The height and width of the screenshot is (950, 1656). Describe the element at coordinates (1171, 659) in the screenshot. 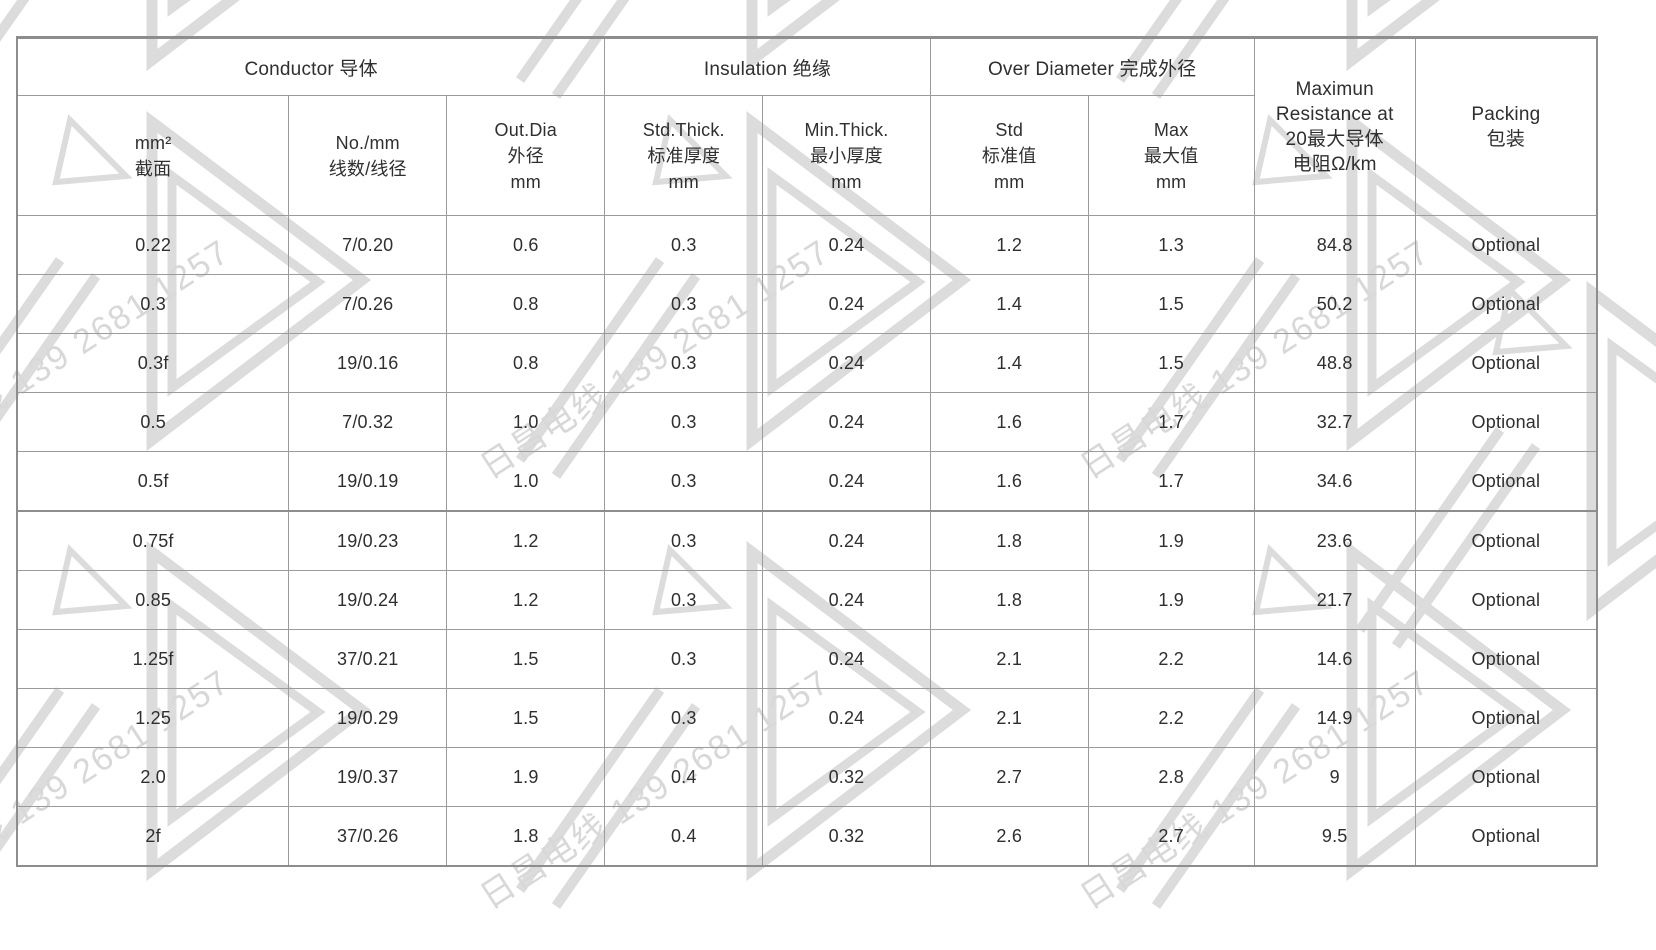

I see `table-cell: 2.2` at that location.